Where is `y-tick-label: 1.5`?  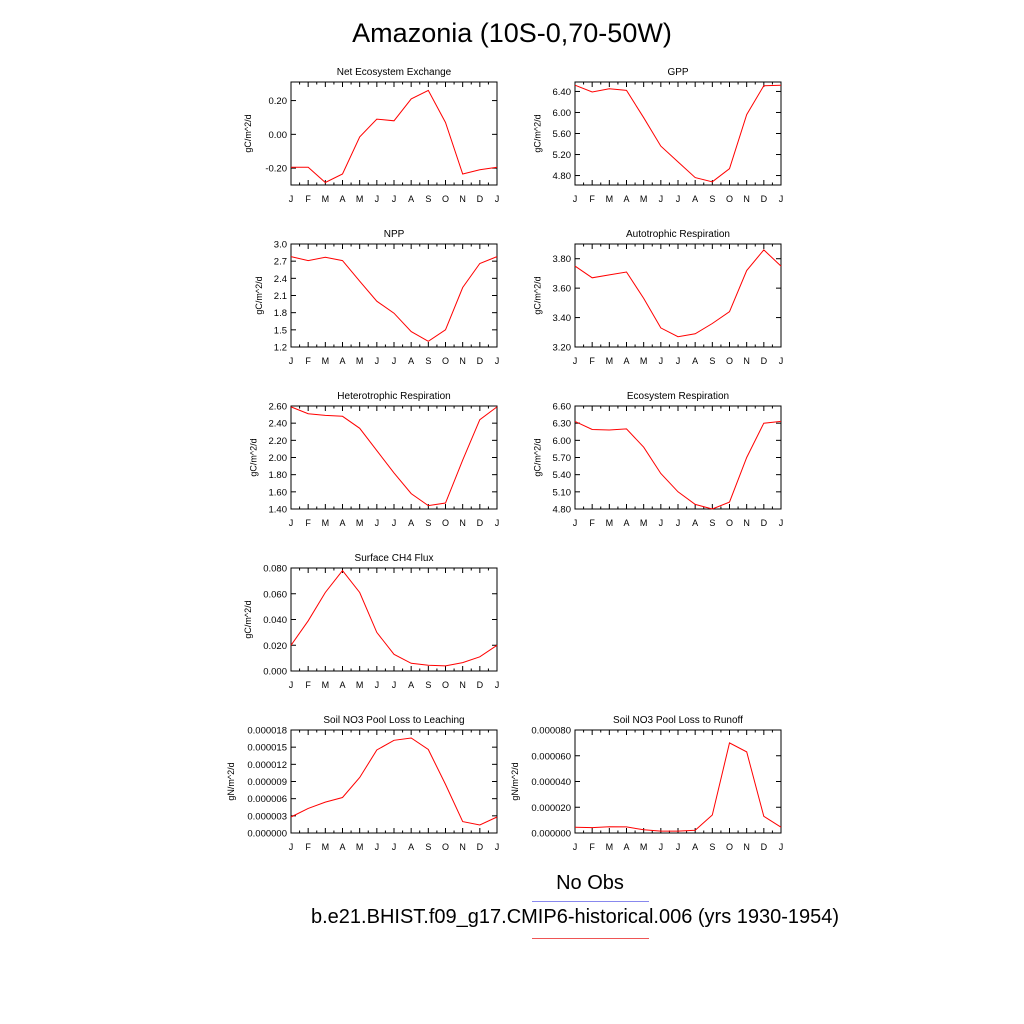 y-tick-label: 1.5 is located at coordinates (280, 330).